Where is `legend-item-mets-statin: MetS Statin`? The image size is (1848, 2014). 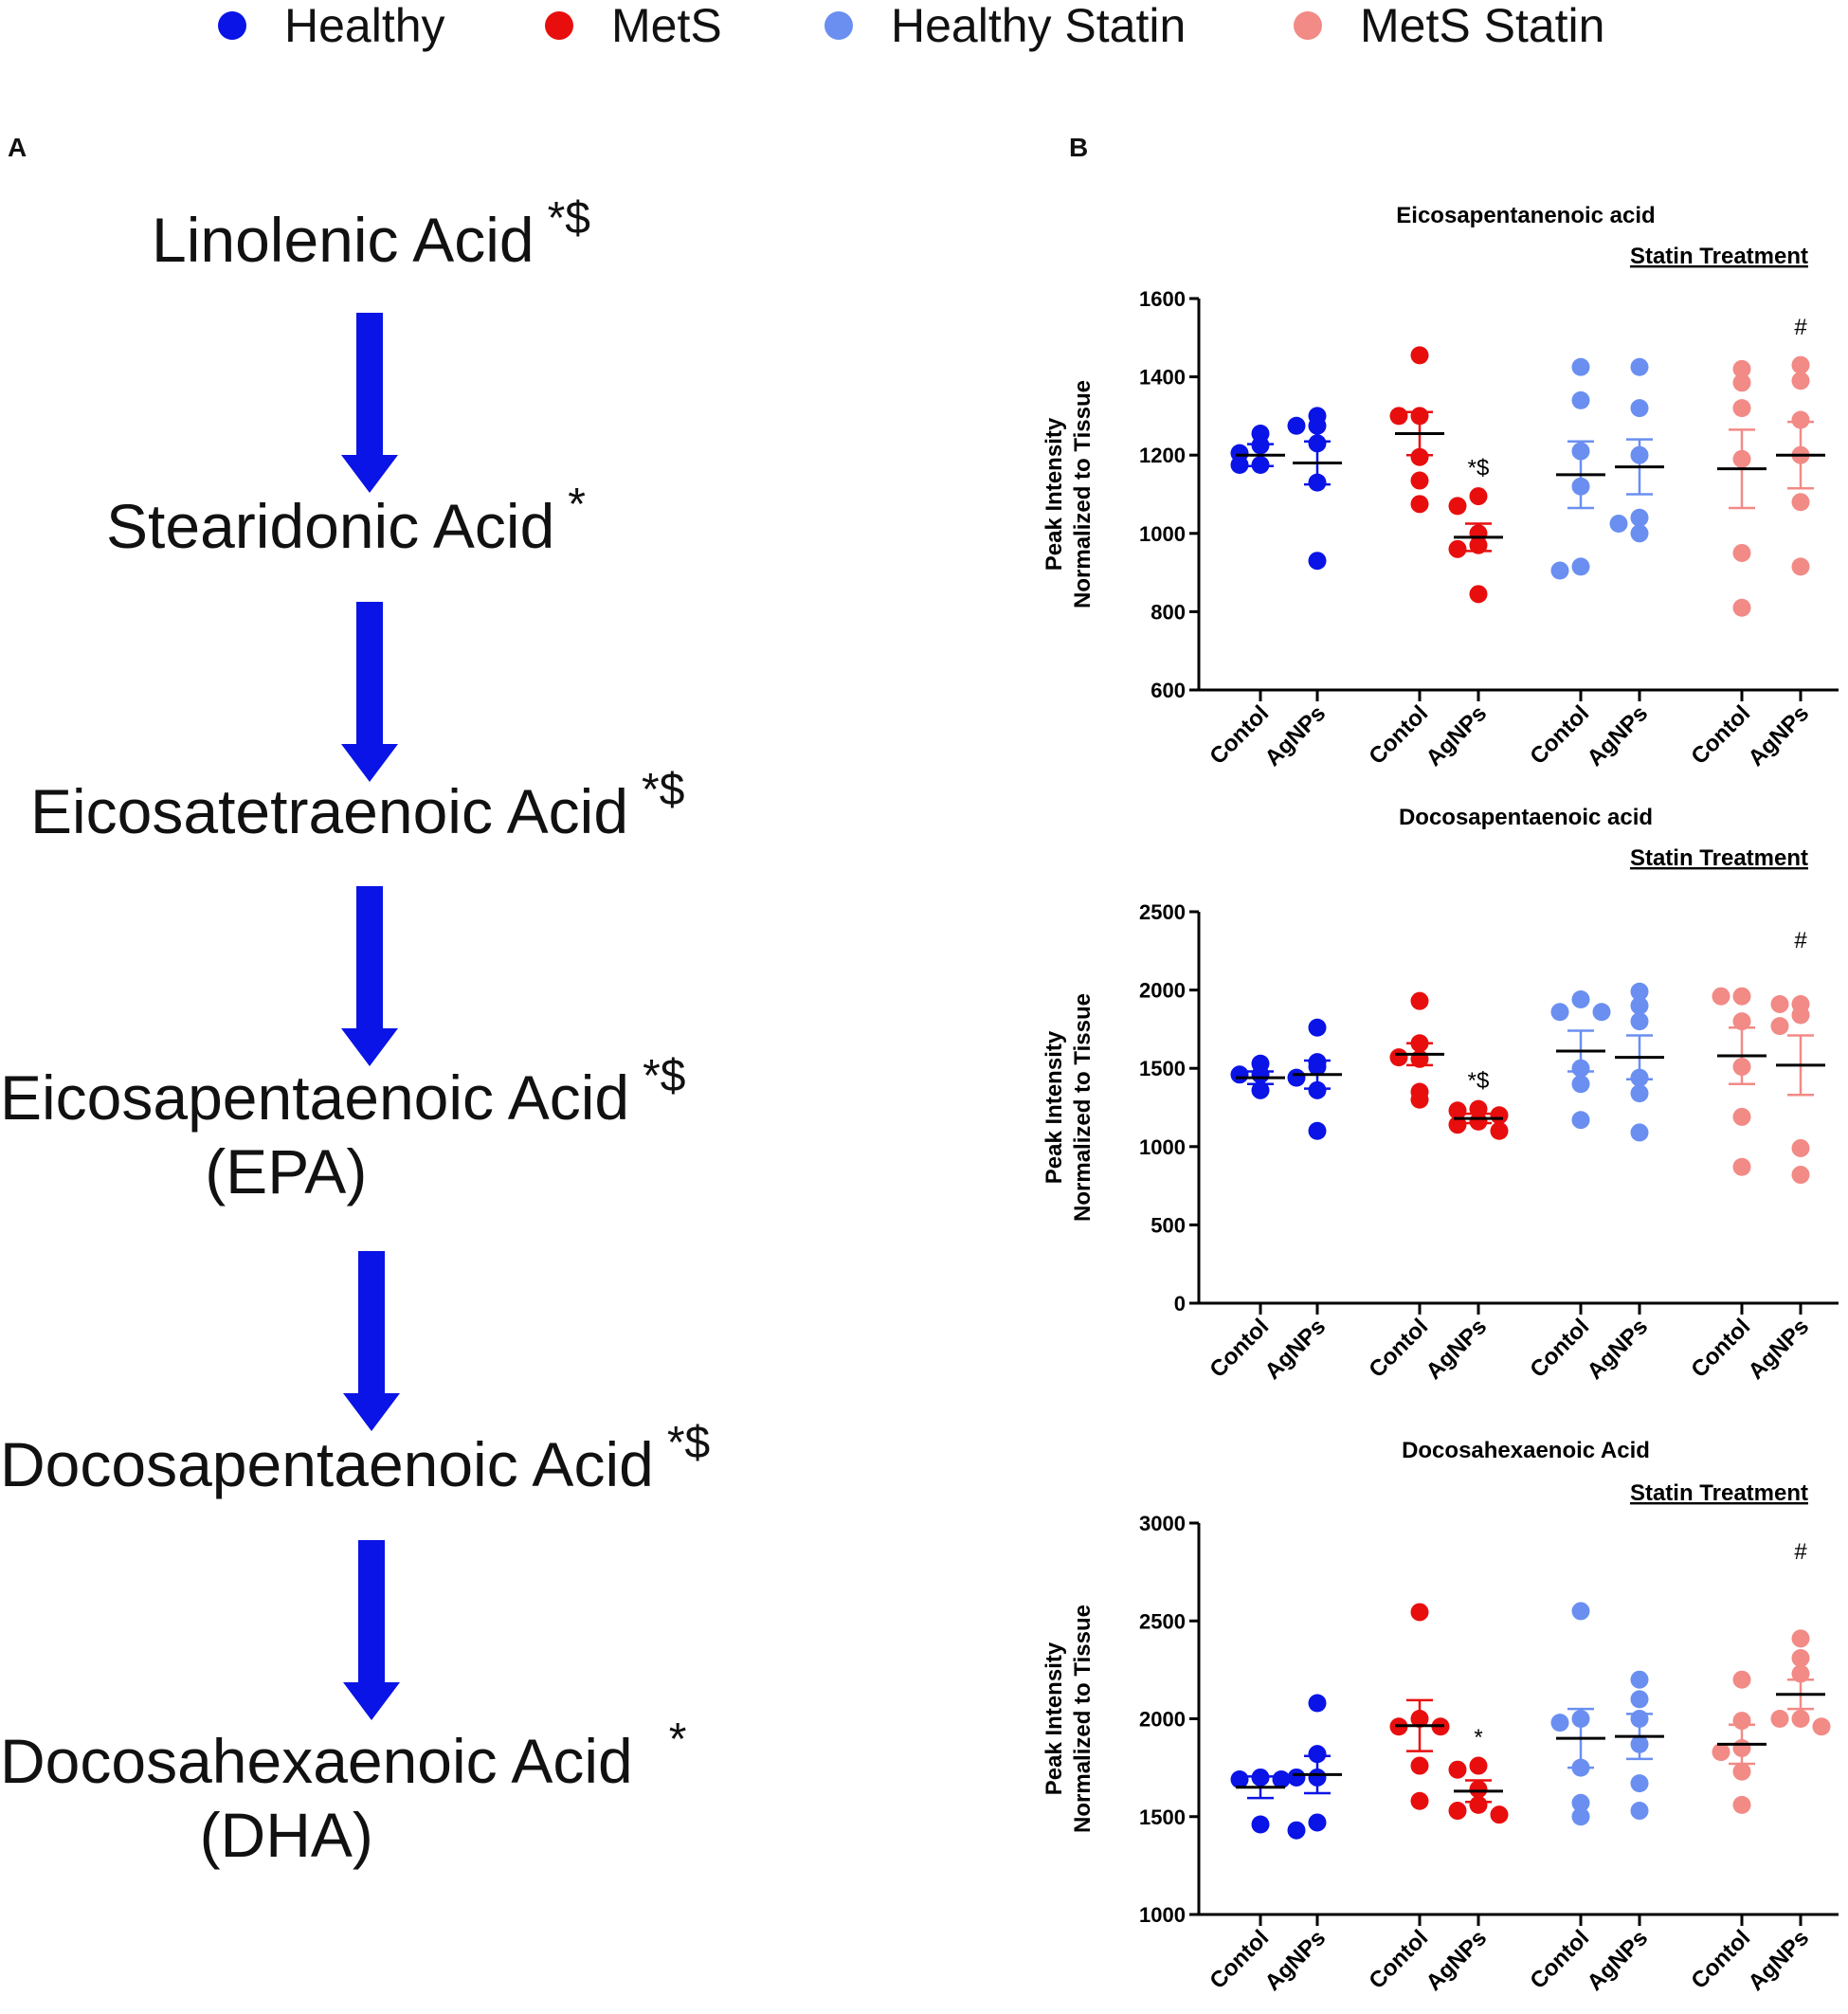 legend-item-mets-statin: MetS Statin is located at coordinates (1449, 26).